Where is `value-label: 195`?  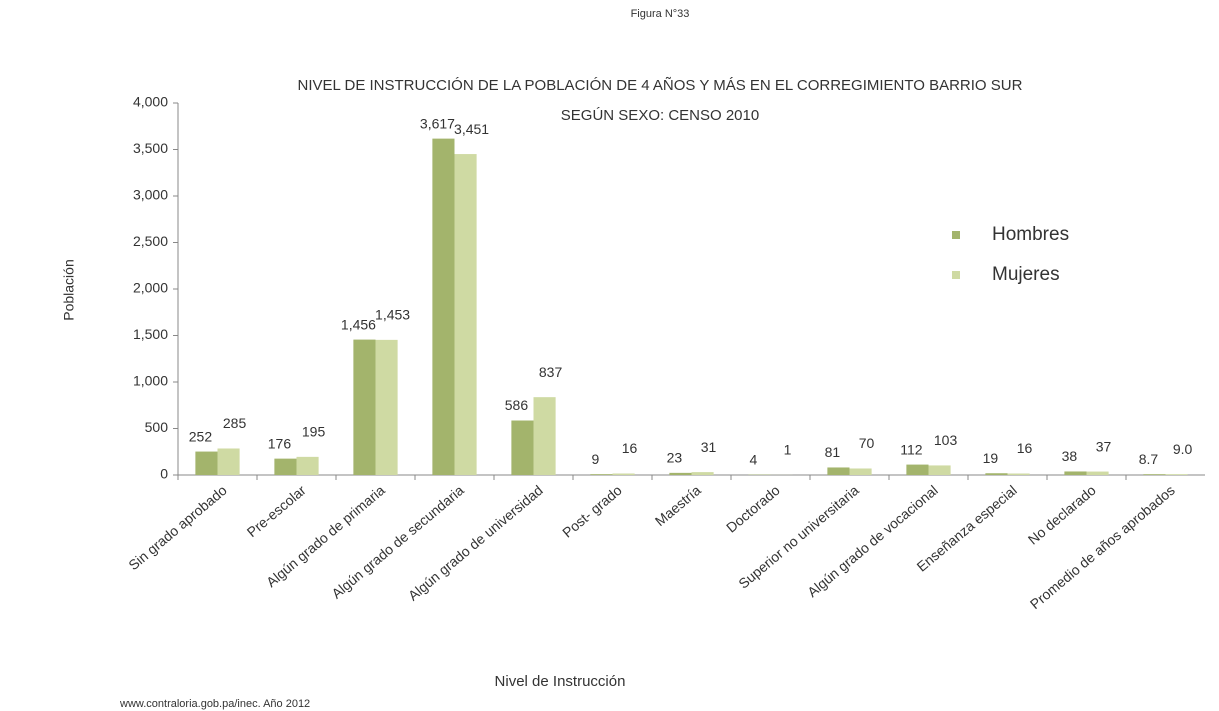 value-label: 195 is located at coordinates (314, 432).